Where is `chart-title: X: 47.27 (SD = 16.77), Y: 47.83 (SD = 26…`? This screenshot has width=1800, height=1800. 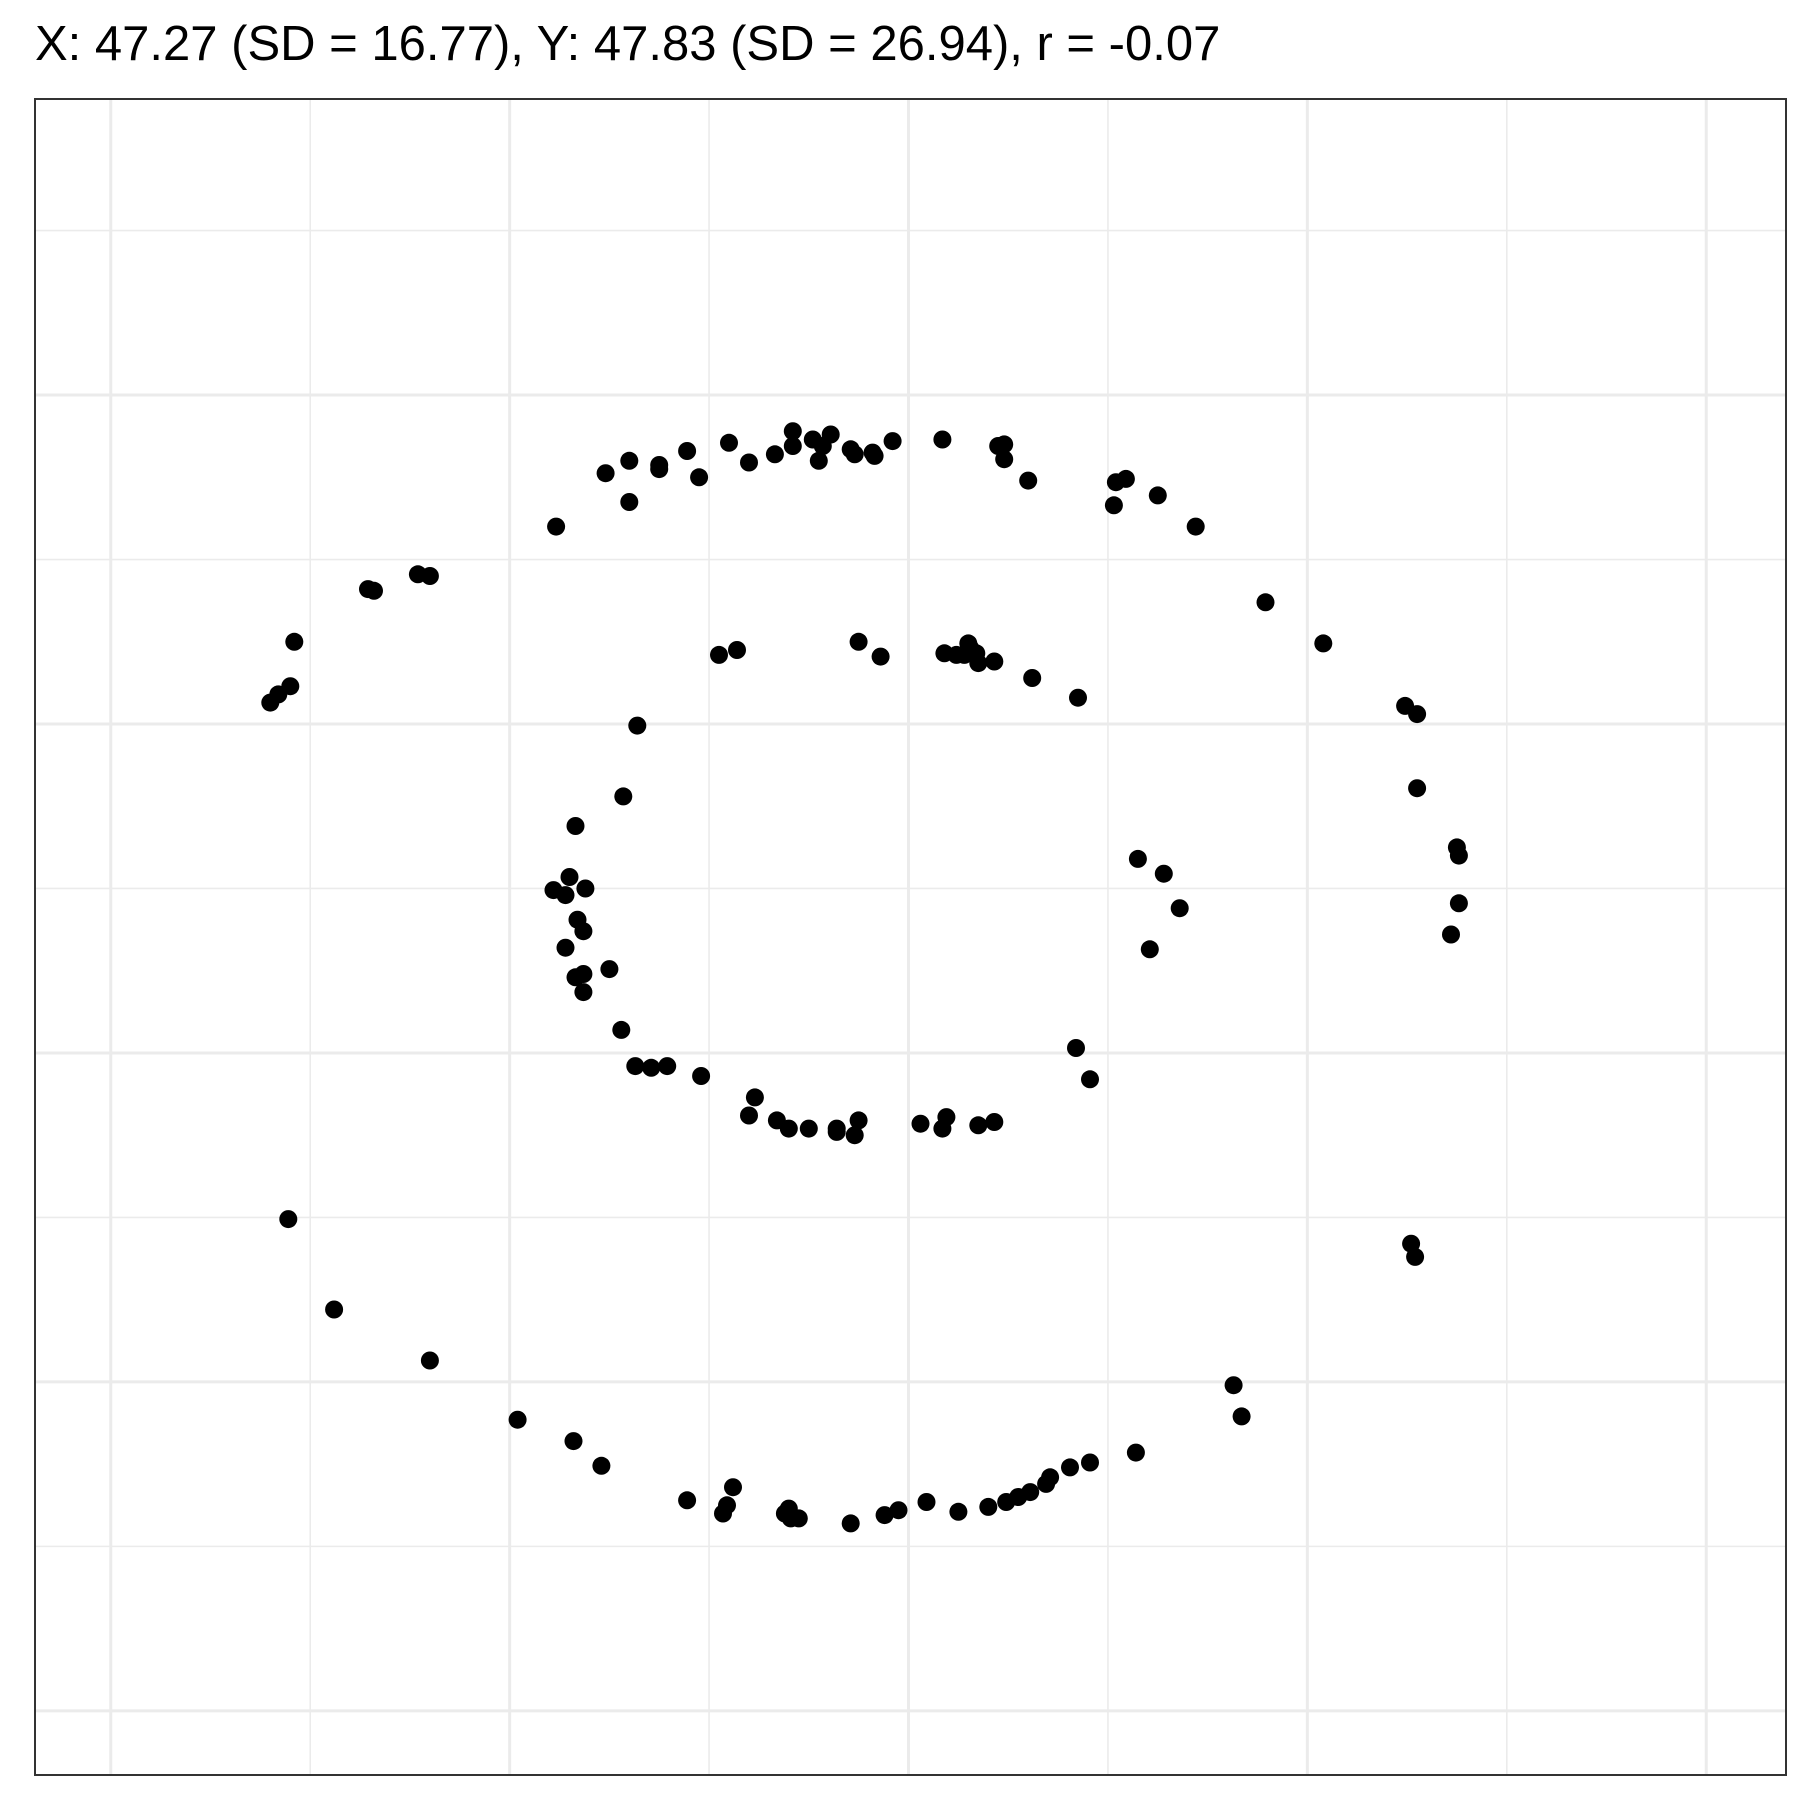
chart-title: X: 47.27 (SD = 16.77), Y: 47.83 (SD = 26… is located at coordinates (628, 44).